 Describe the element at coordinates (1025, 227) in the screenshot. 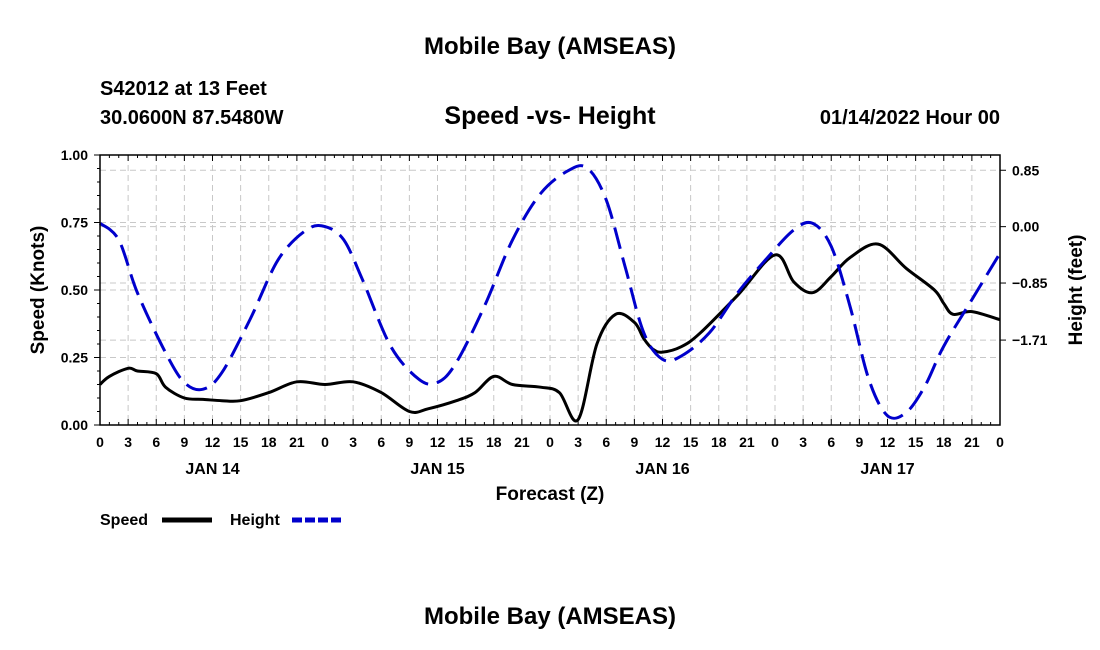

I see `y2-tick-label: 0.00` at that location.